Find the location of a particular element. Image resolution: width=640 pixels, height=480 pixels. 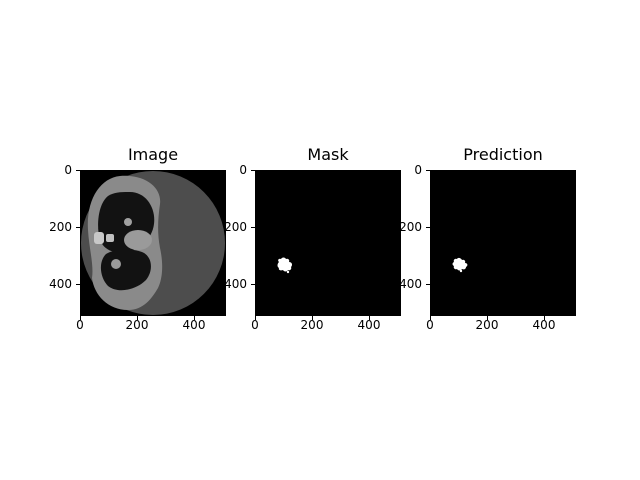

mask-panel-title: Mask is located at coordinates (328, 154).